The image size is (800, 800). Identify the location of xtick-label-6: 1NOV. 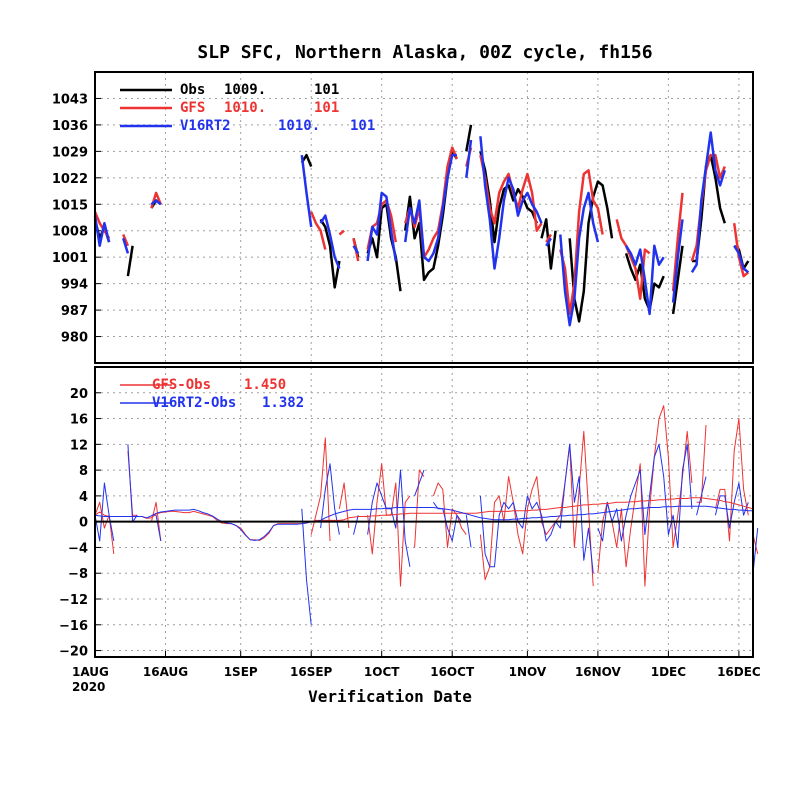
(528, 672).